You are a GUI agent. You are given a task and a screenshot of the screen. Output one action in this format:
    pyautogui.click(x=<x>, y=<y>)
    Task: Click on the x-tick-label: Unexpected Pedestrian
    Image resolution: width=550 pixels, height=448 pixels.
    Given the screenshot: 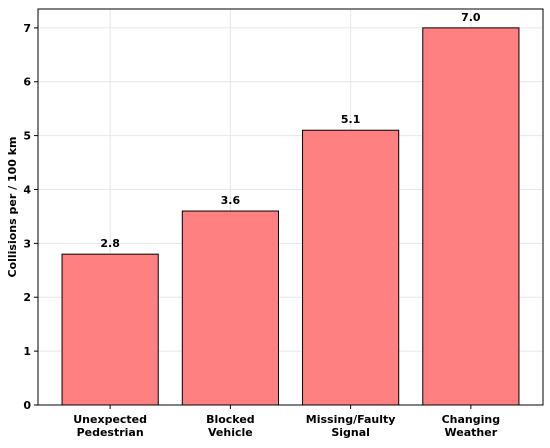 What is the action you would take?
    pyautogui.click(x=110, y=426)
    